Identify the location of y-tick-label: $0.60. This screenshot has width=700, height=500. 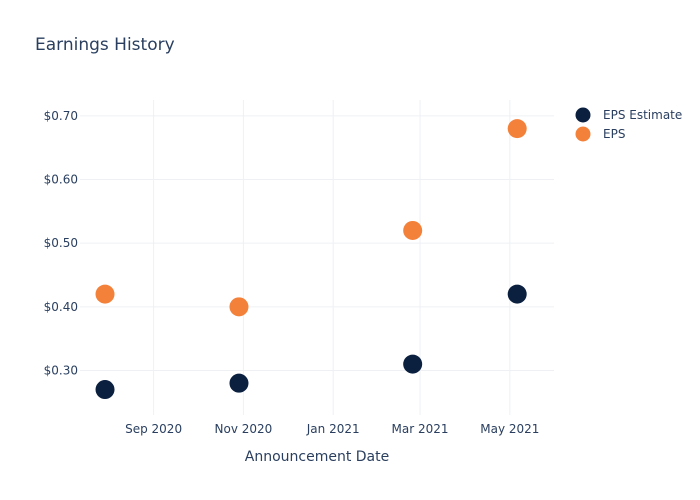
(61, 180).